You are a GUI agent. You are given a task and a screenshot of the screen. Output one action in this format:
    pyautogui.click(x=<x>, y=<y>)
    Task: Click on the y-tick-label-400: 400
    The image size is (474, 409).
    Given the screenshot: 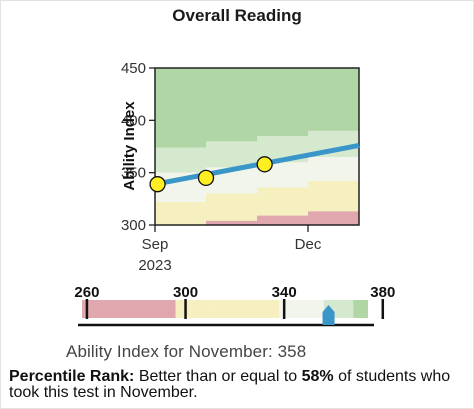 What is the action you would take?
    pyautogui.click(x=133, y=120)
    